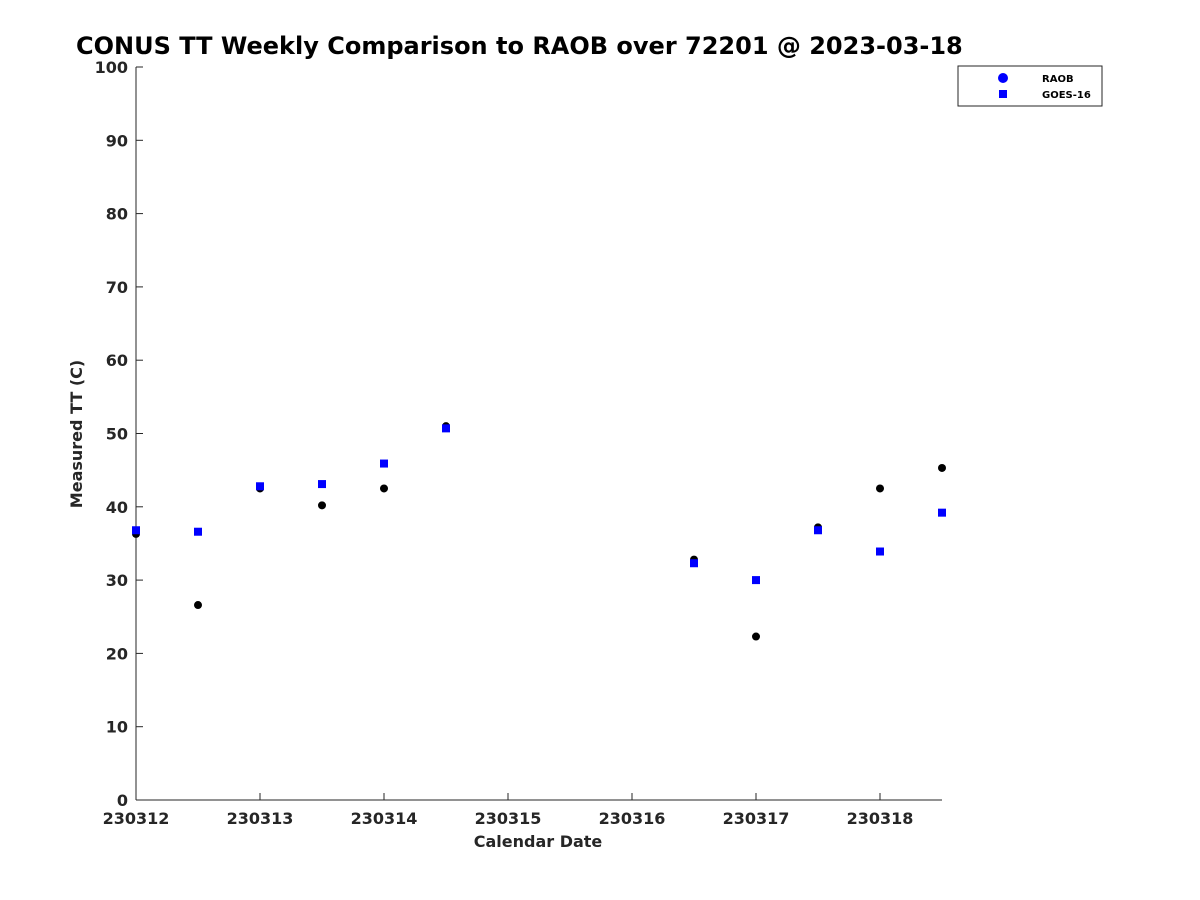  I want to click on y-tick-label: 100, so click(111, 67).